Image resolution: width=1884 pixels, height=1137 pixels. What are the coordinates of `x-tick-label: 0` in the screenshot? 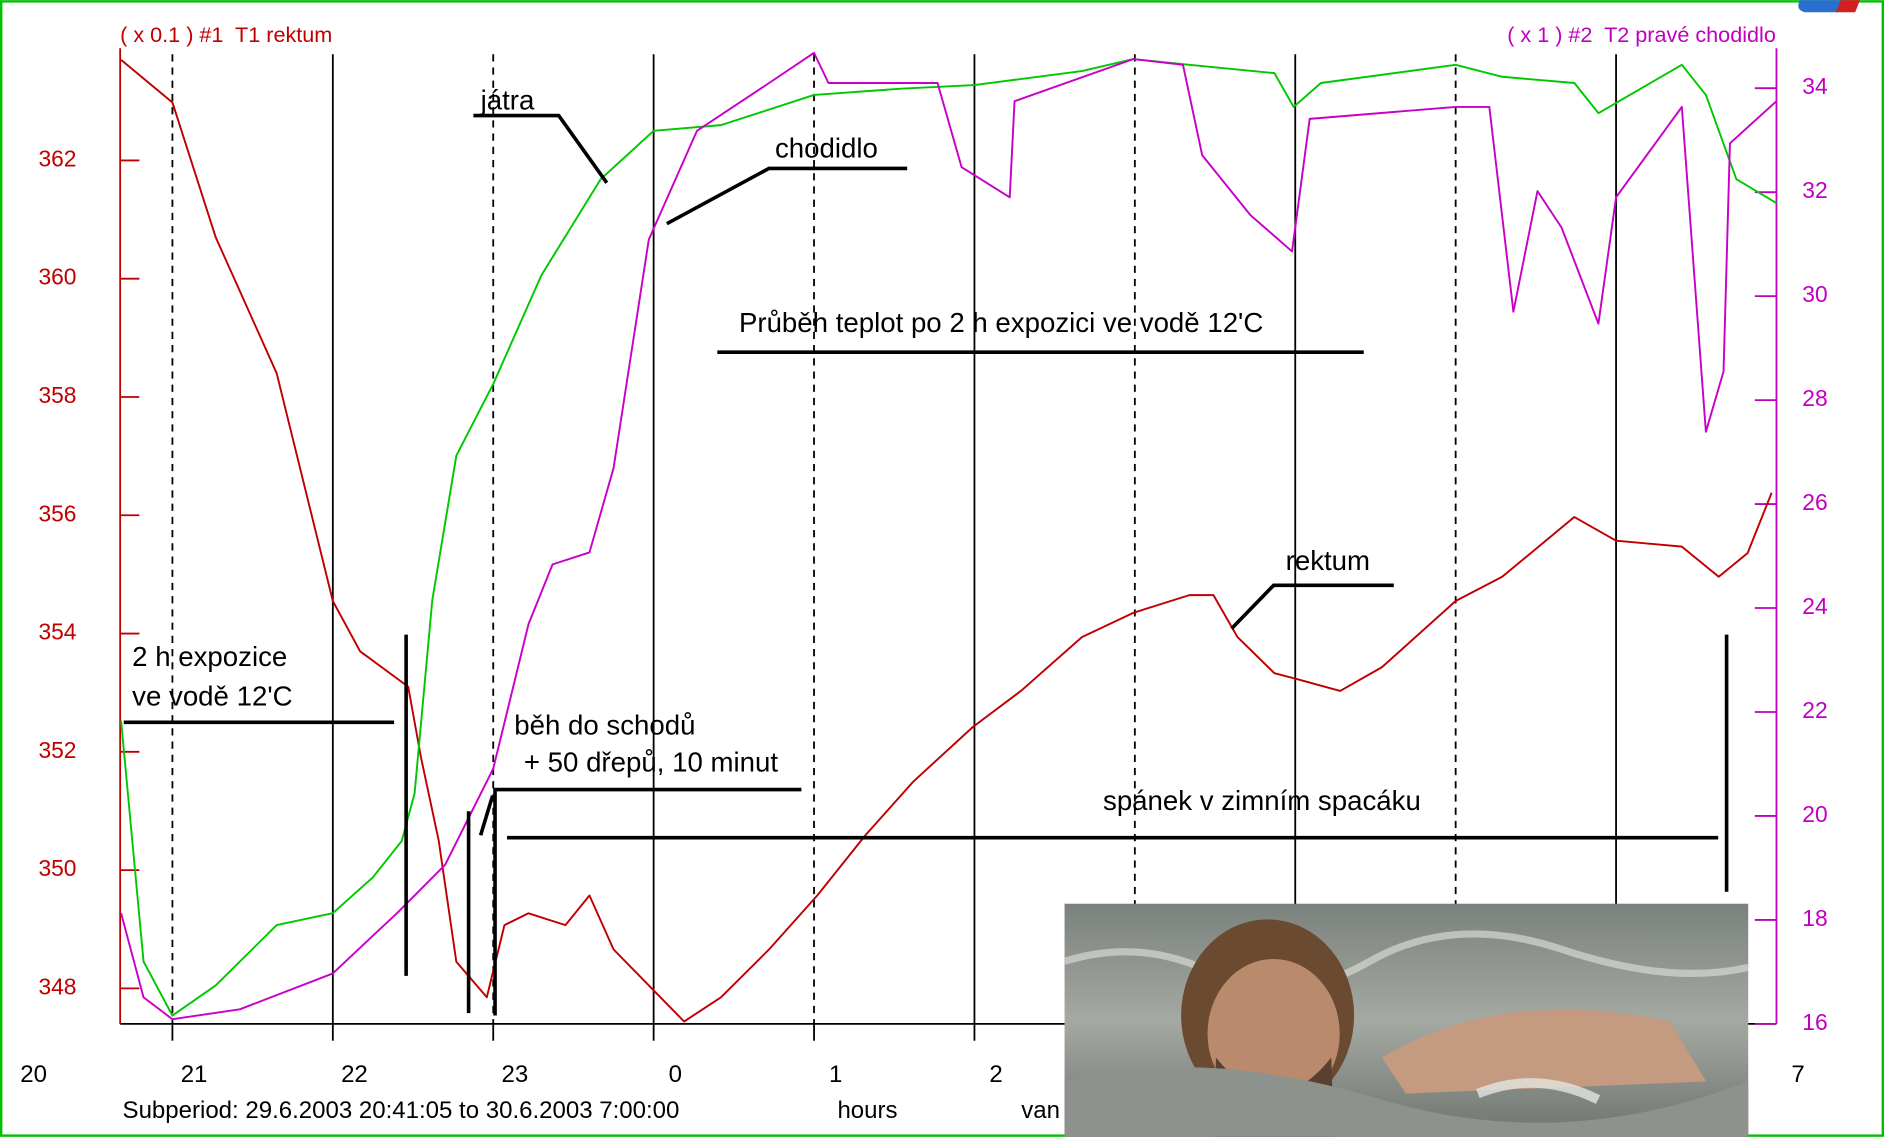 It's located at (675, 1074).